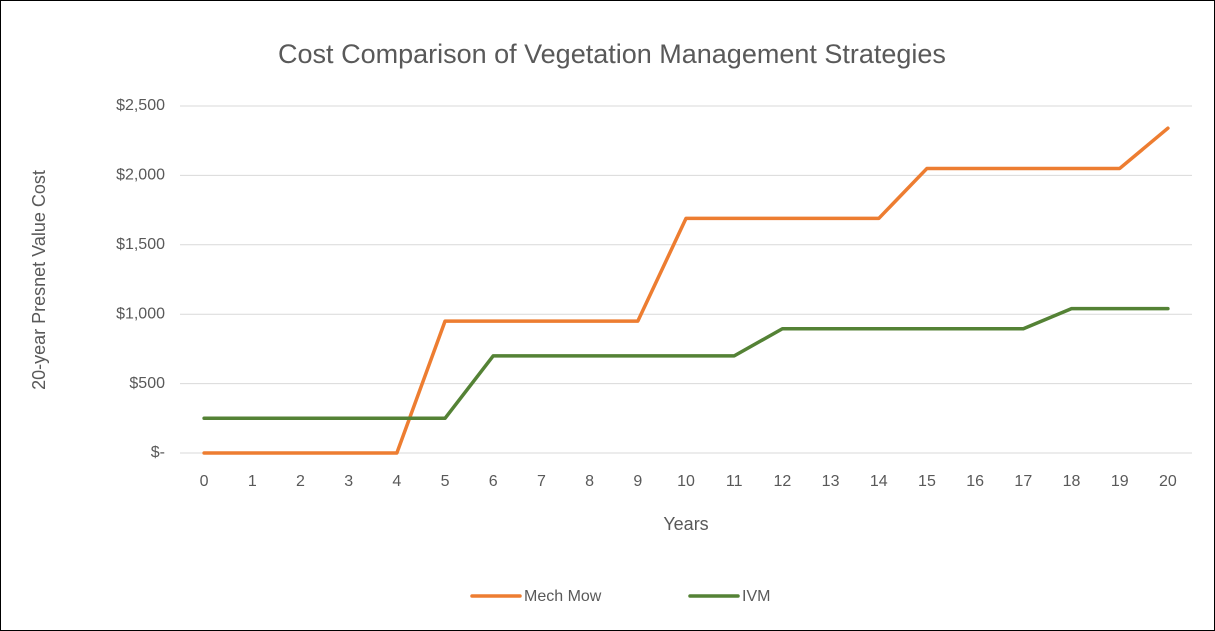 The height and width of the screenshot is (631, 1215). I want to click on x-tick-label: 13, so click(831, 481).